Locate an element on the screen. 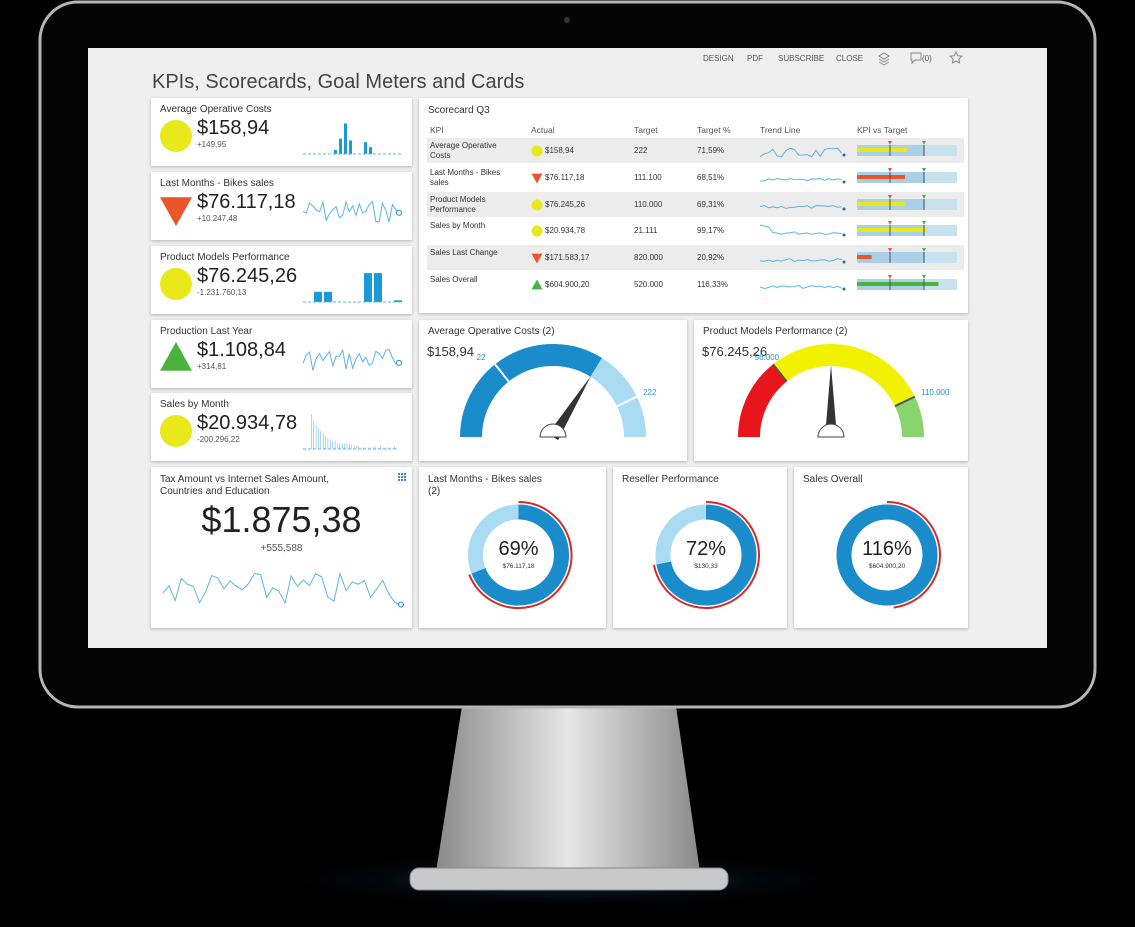 The height and width of the screenshot is (927, 1135). layers-icon is located at coordinates (884, 59).